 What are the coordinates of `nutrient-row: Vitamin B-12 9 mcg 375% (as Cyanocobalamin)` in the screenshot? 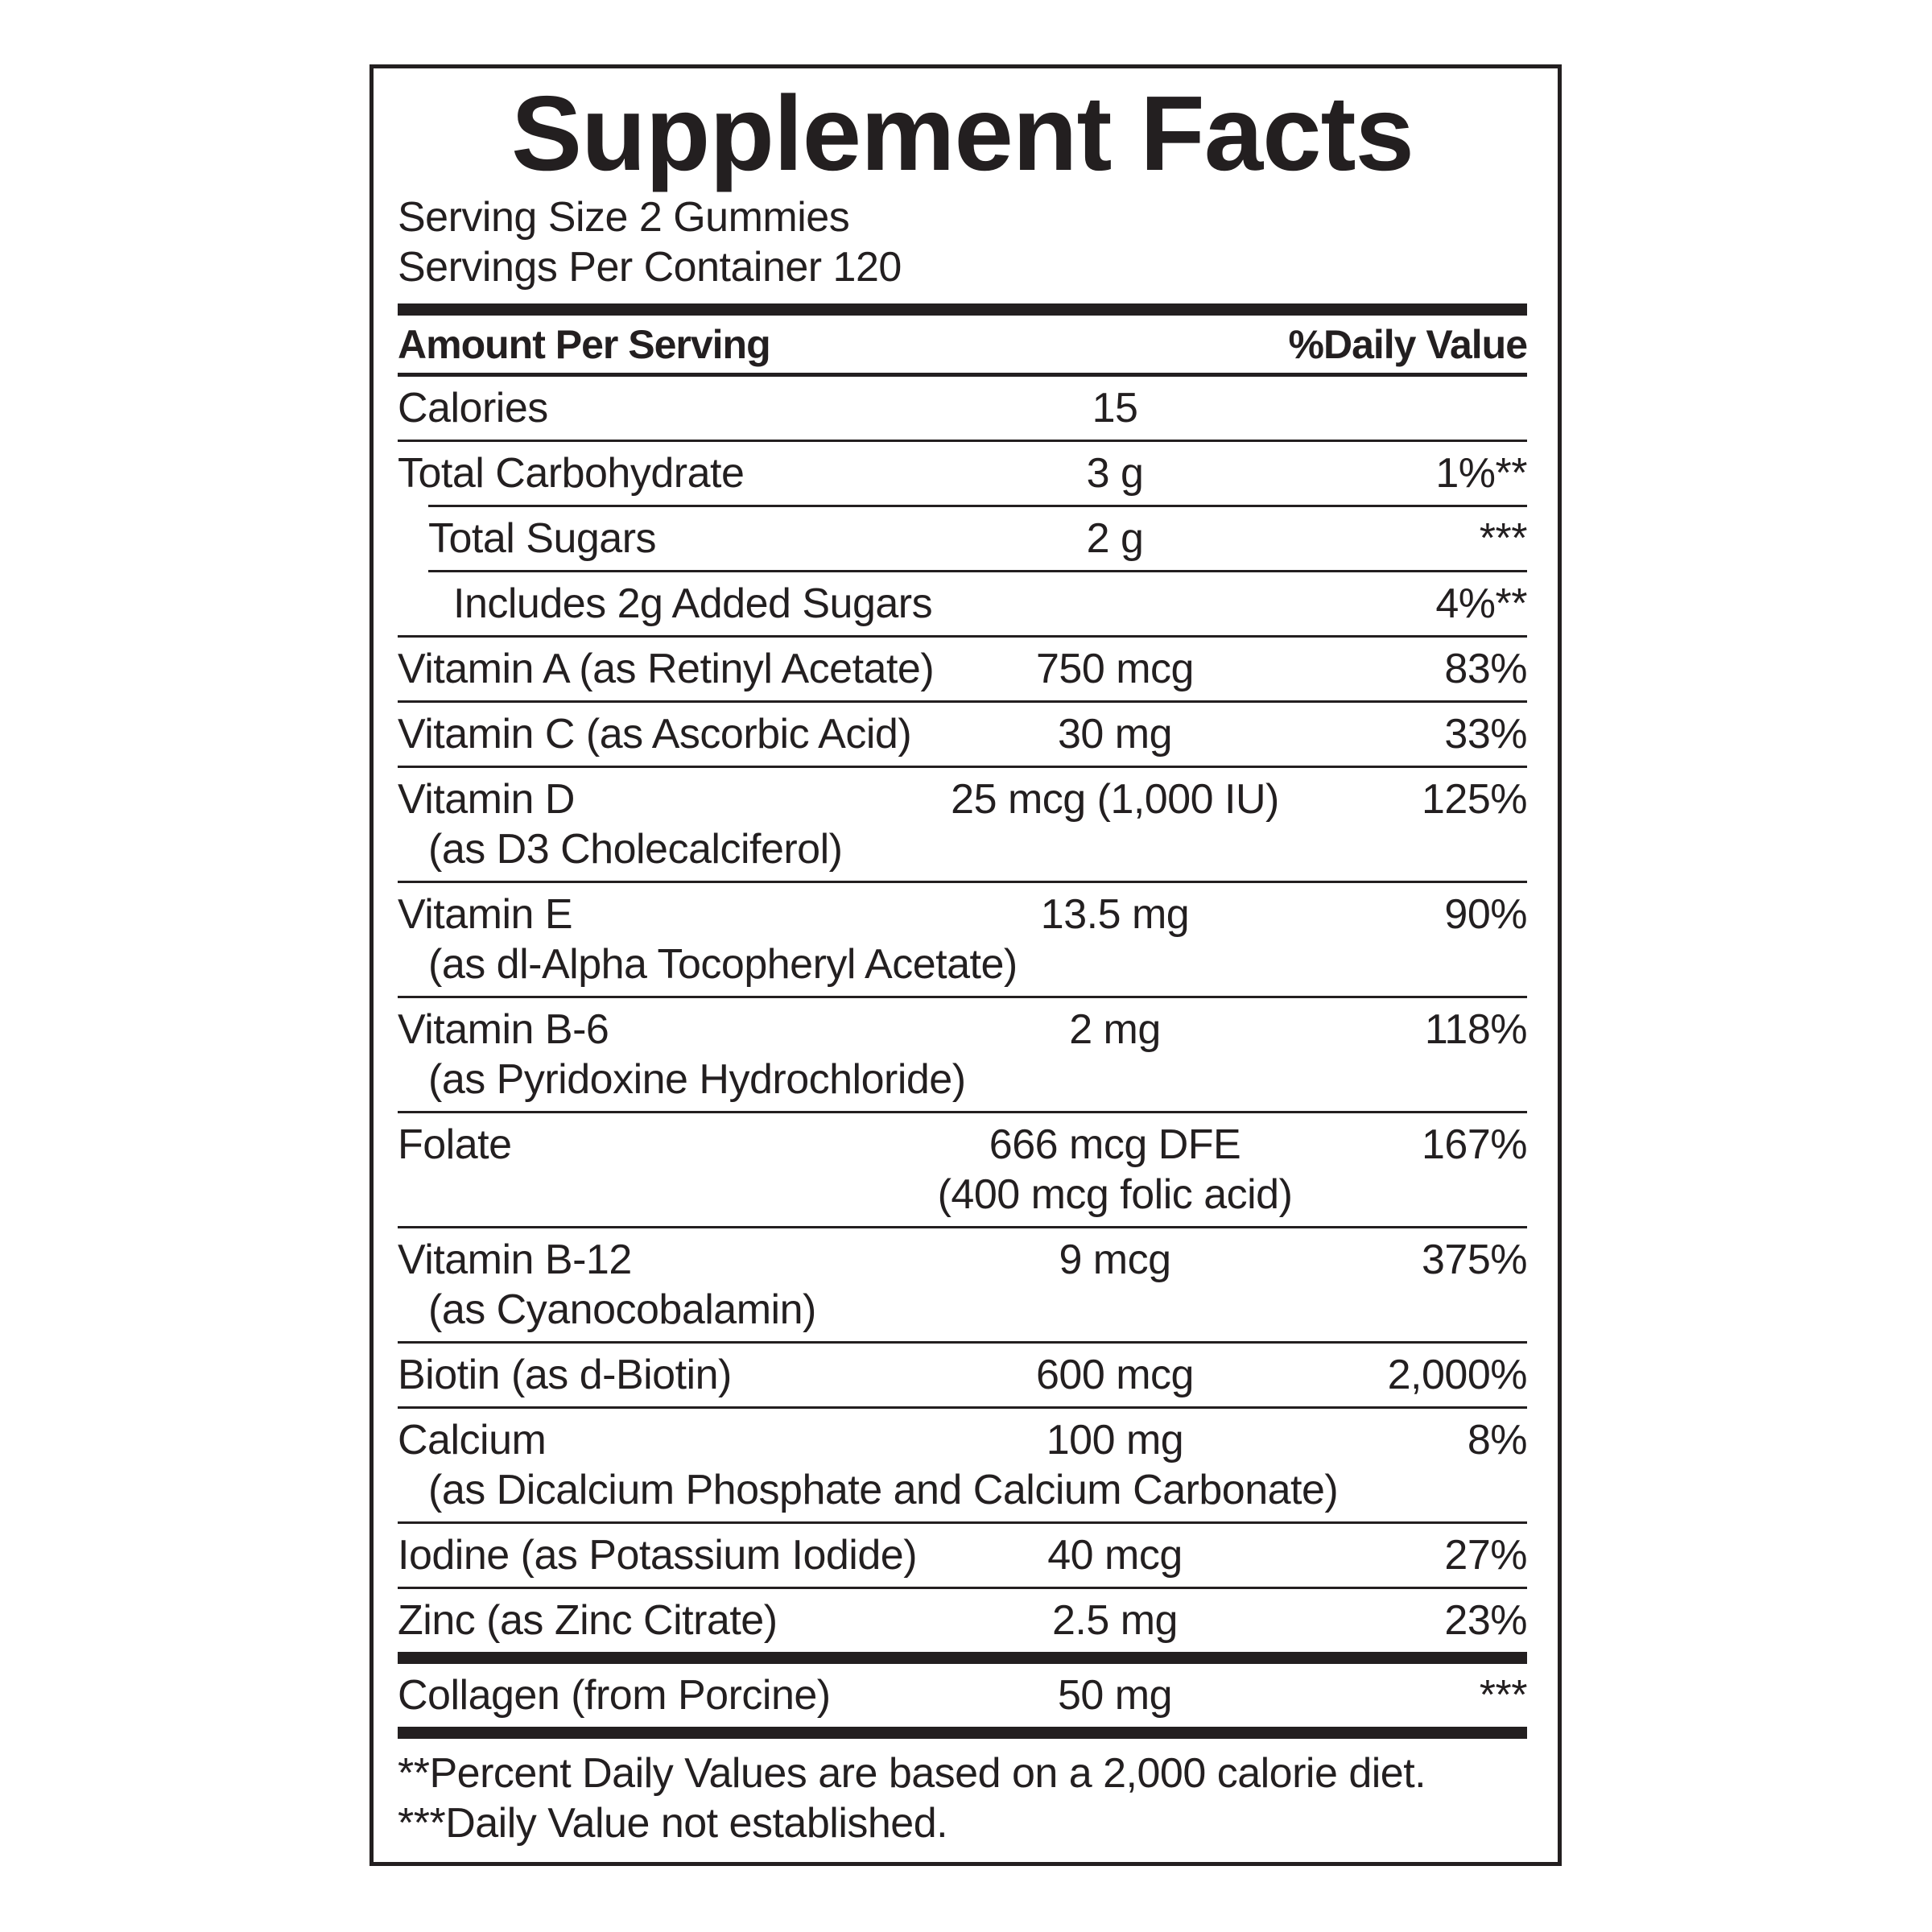 It's located at (963, 1284).